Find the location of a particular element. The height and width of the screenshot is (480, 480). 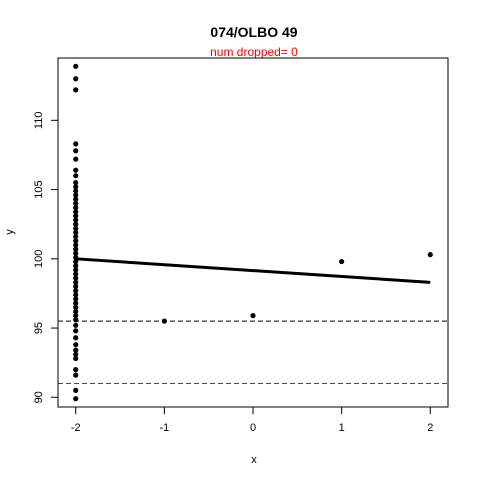

y-axis-label: y is located at coordinates (10, 232).